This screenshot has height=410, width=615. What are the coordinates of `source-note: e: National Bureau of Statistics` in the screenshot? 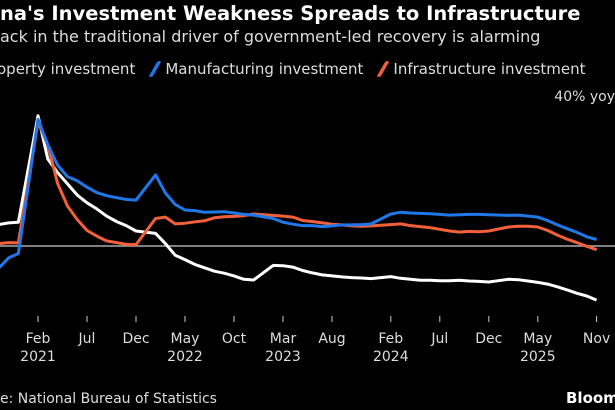 It's located at (108, 399).